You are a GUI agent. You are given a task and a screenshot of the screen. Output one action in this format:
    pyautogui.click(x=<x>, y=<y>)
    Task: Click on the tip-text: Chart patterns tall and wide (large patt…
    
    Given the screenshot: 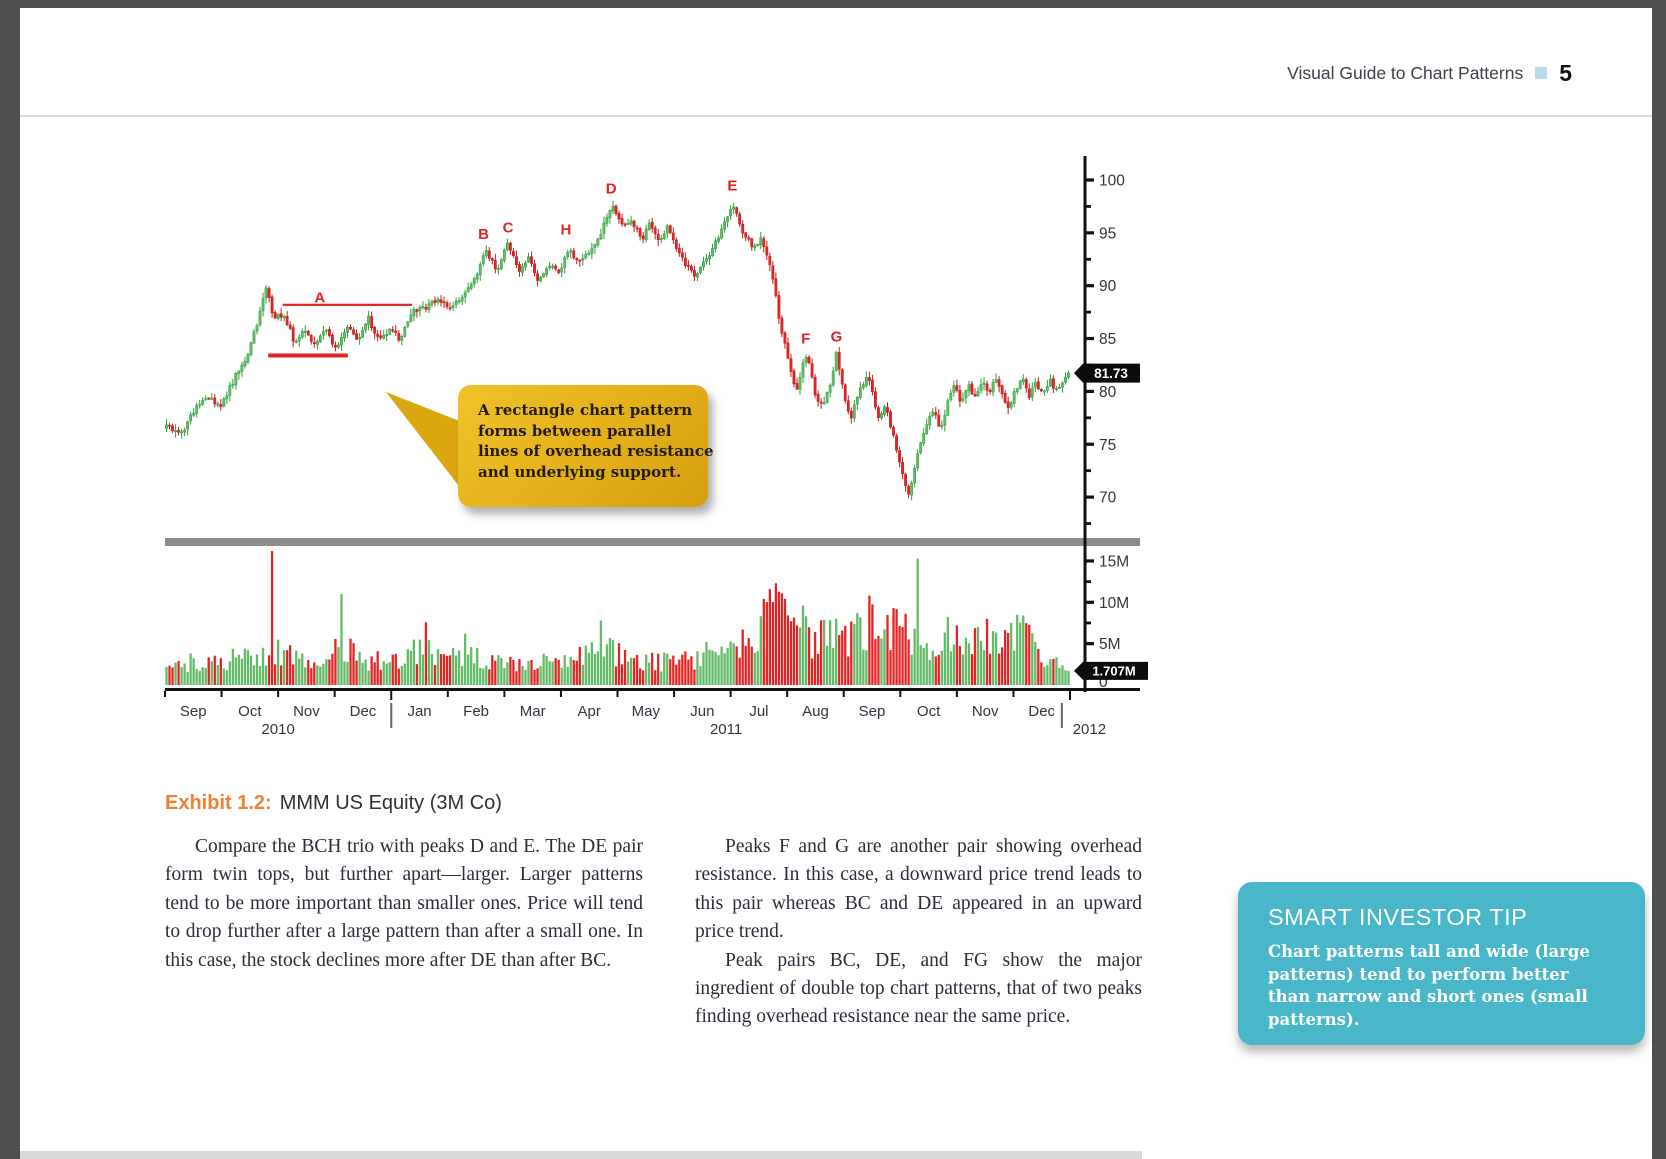 What is the action you would take?
    pyautogui.click(x=1429, y=985)
    